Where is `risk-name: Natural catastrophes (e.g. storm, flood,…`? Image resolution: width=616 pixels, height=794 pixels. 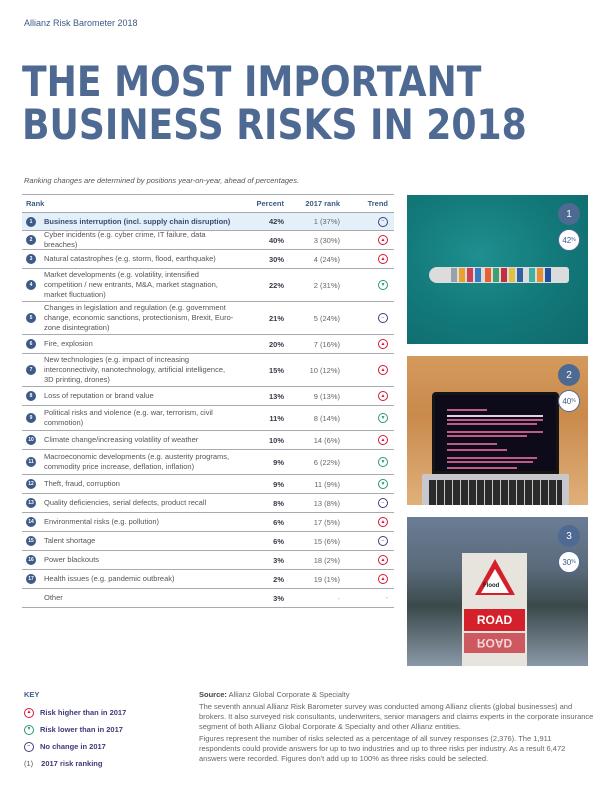 risk-name: Natural catastrophes (e.g. storm, flood,… is located at coordinates (130, 258).